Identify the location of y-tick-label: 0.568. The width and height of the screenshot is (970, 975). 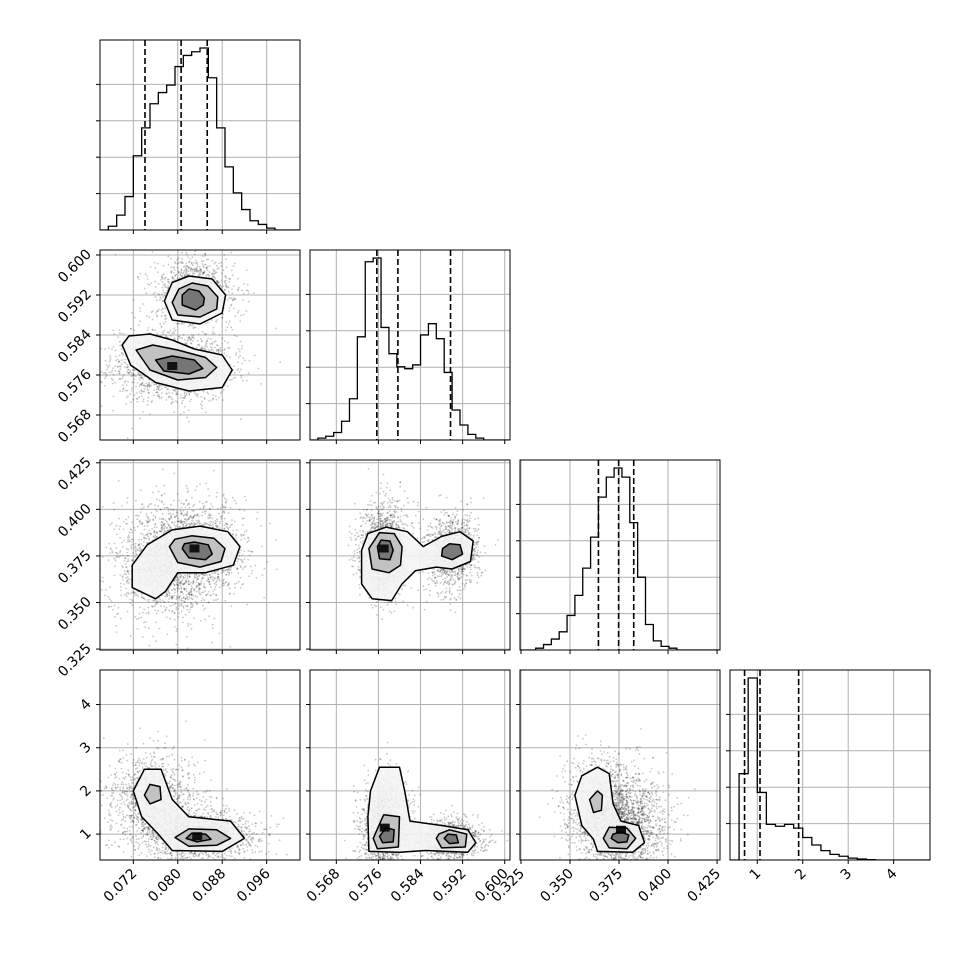
(75, 427).